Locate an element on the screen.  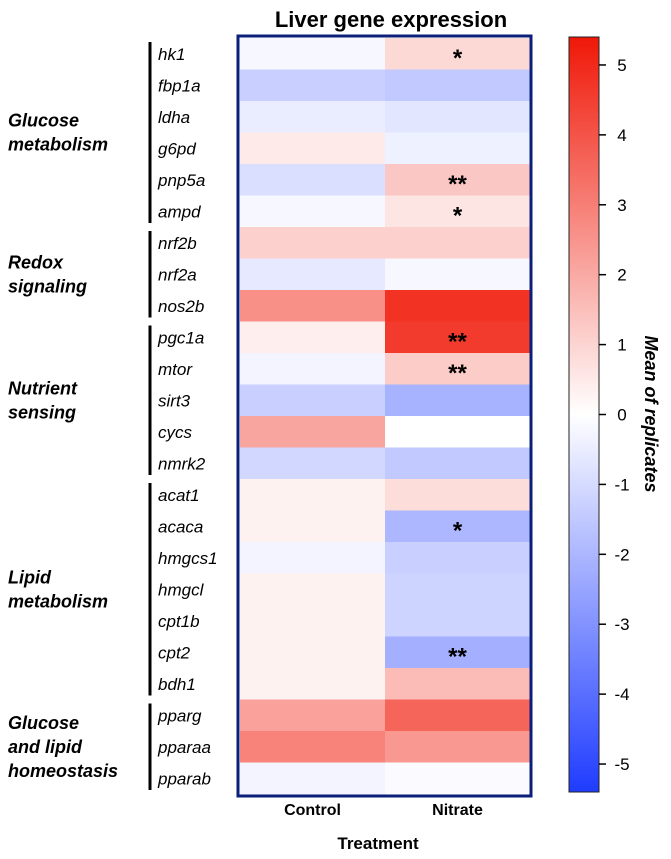
gene-label: ampd is located at coordinates (179, 211).